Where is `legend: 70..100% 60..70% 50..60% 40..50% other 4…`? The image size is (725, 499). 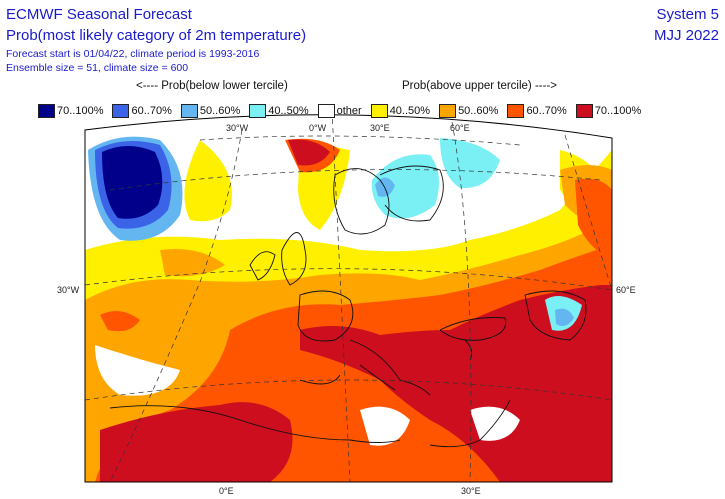
legend: 70..100% 60..70% 50..60% 40..50% other 4… is located at coordinates (344, 111).